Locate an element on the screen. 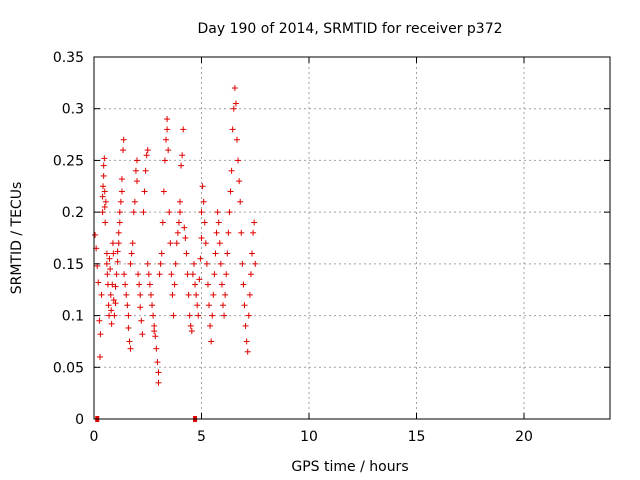 The height and width of the screenshot is (480, 640). x-tick-label: 20 is located at coordinates (524, 437).